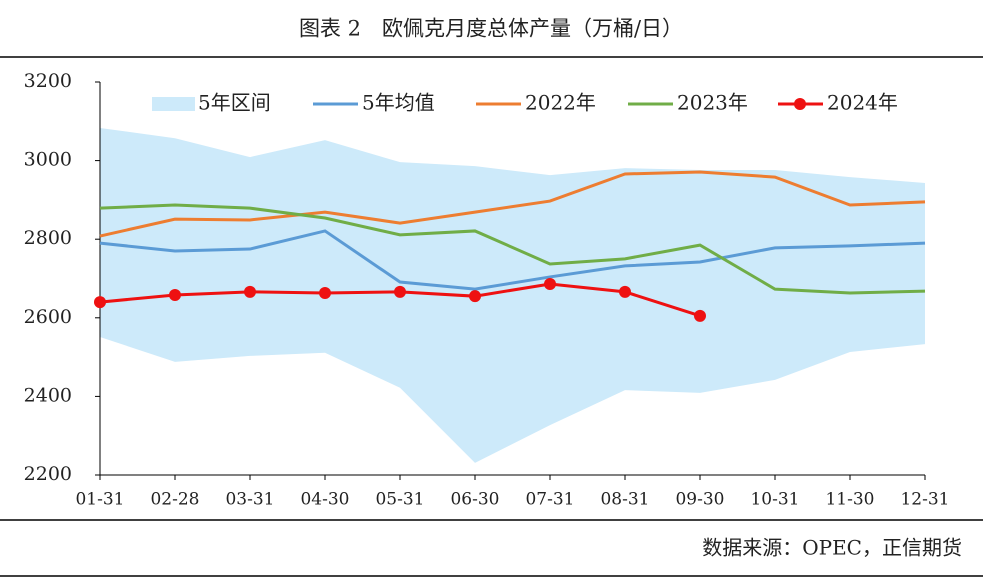 This screenshot has height=580, width=983. What do you see at coordinates (324, 500) in the screenshot?
I see `x-tick-label: 04-30` at bounding box center [324, 500].